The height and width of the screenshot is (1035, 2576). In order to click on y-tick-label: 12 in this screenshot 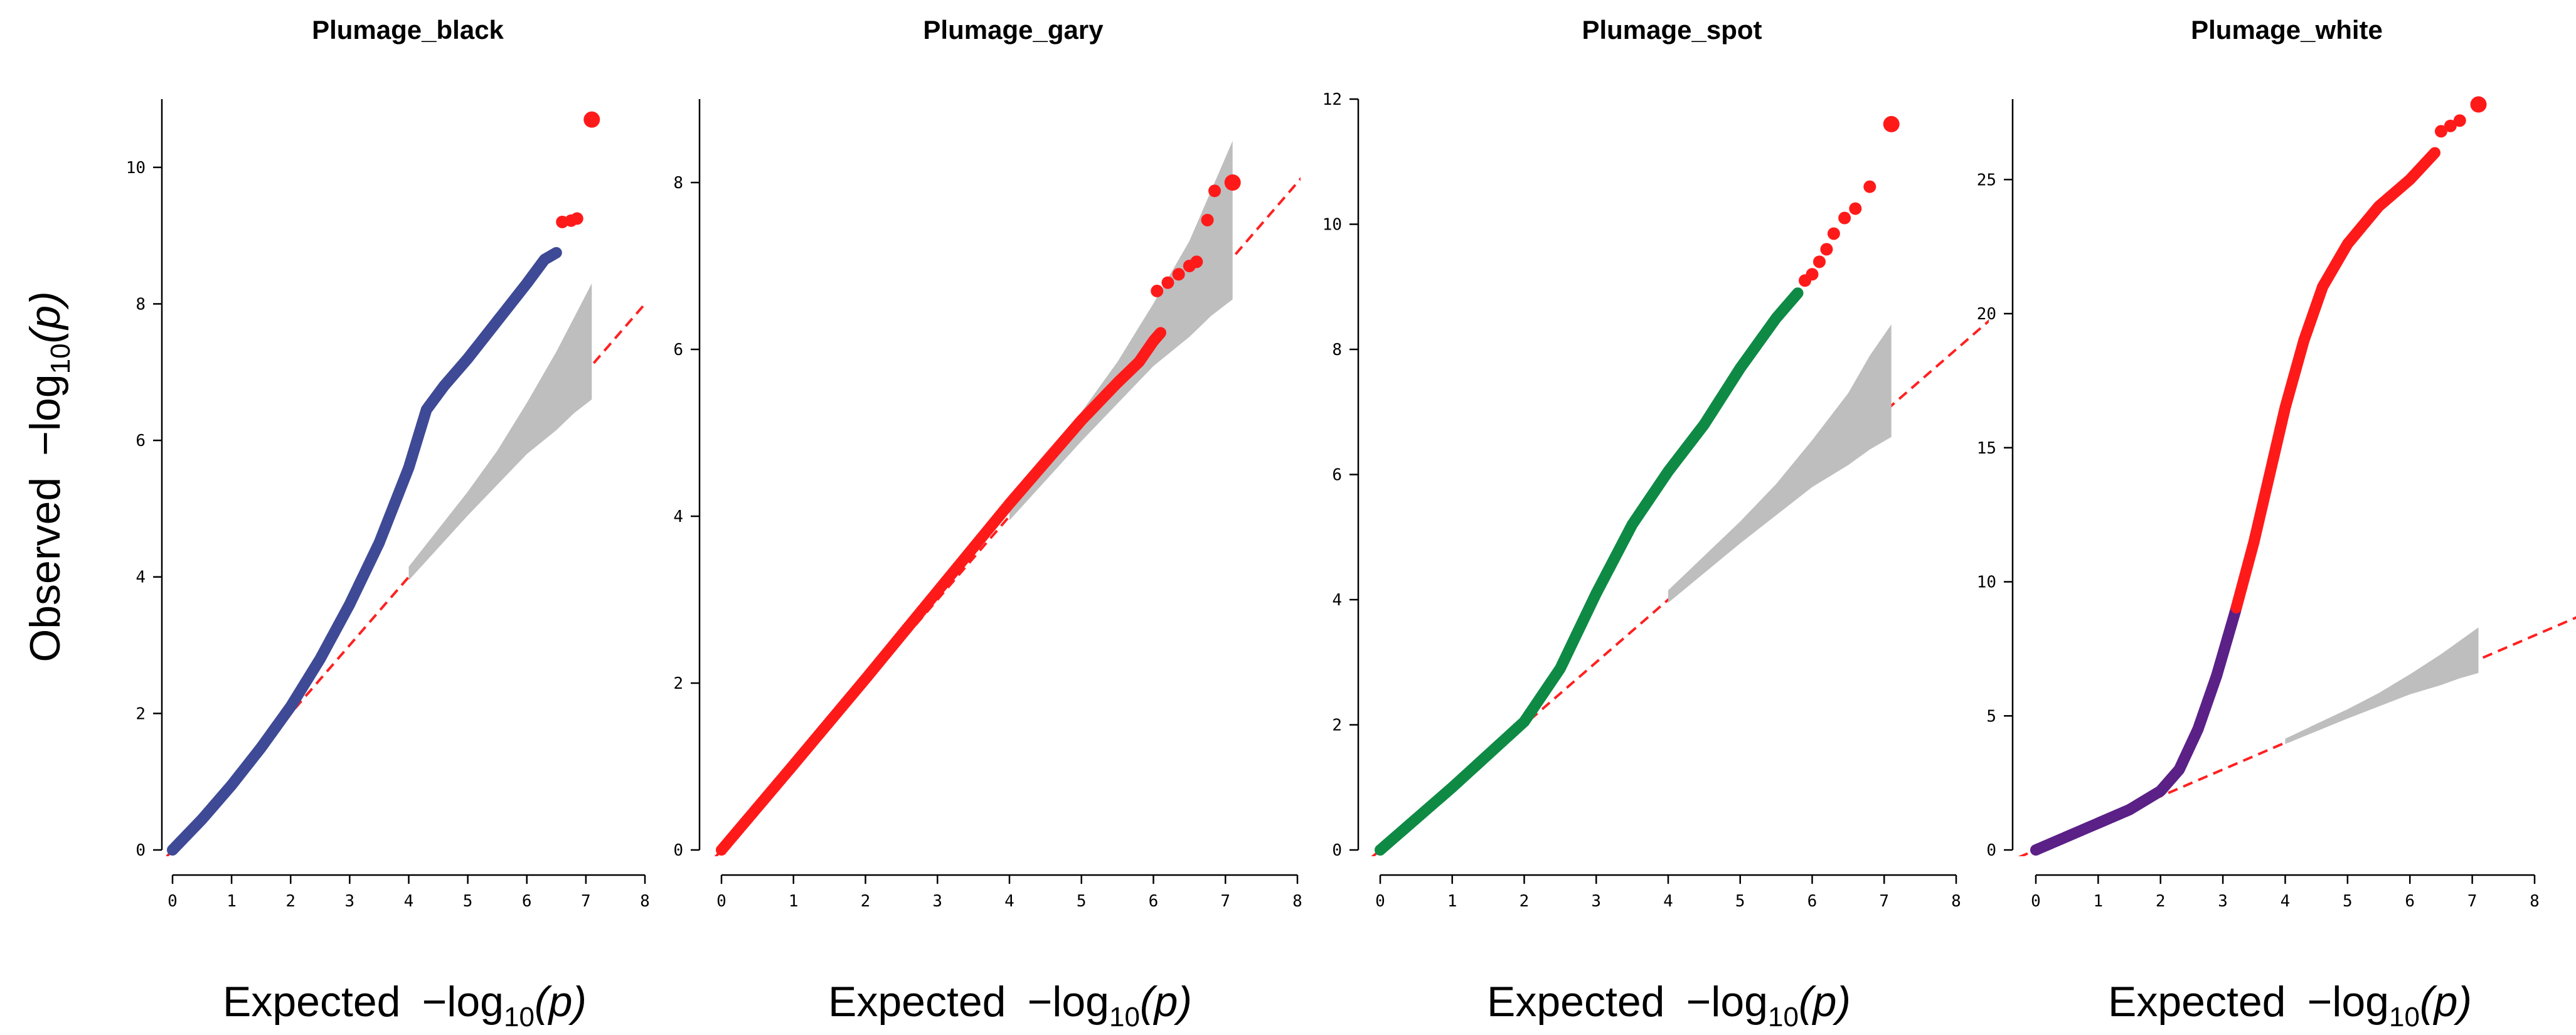, I will do `click(1332, 99)`.